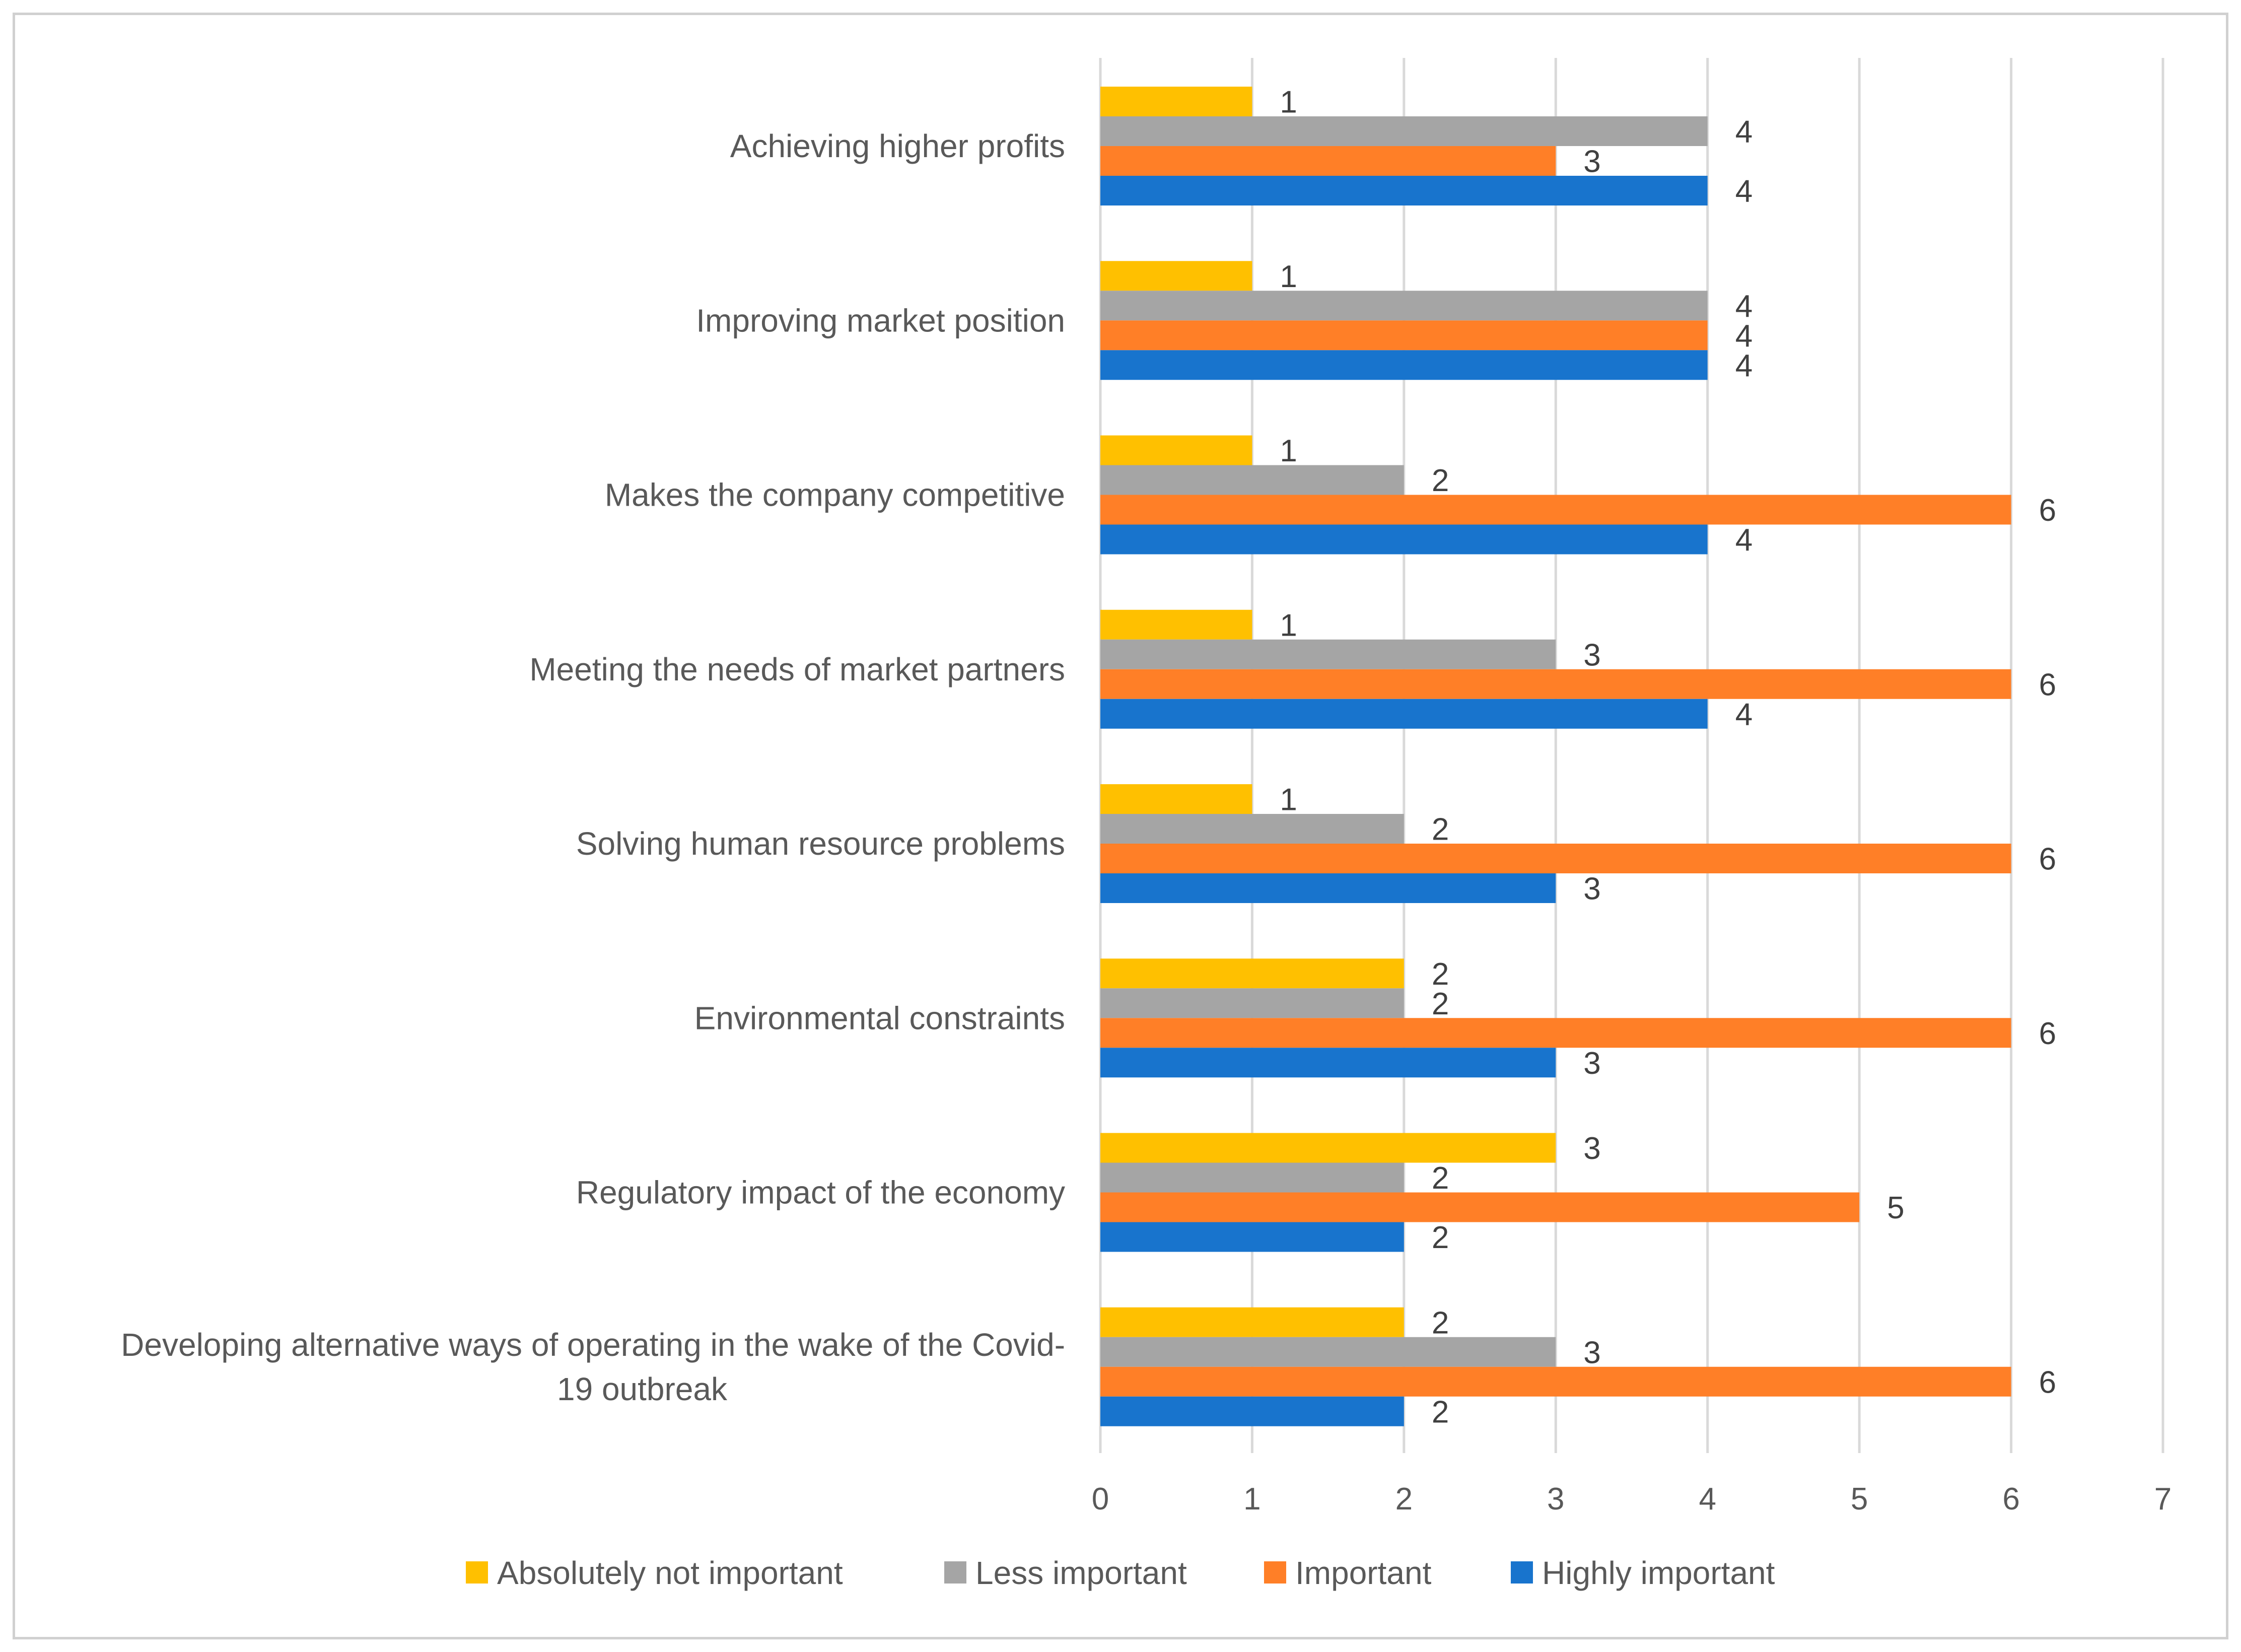 This screenshot has width=2241, height=1652. I want to click on x-tick-label: 6, so click(2010, 1499).